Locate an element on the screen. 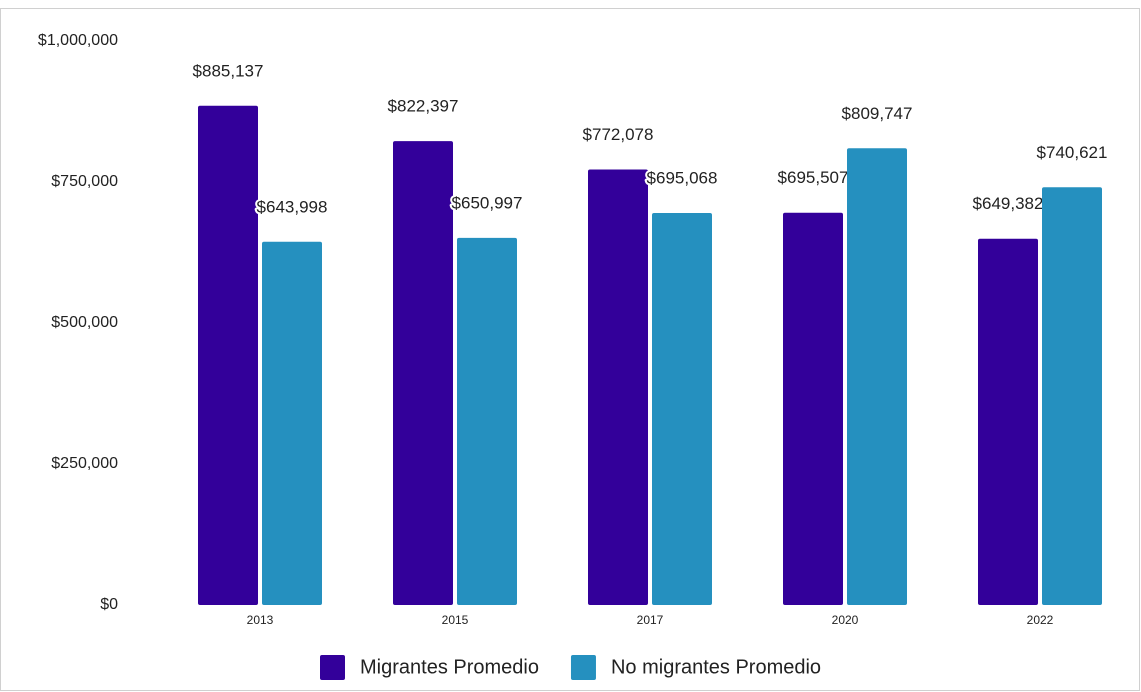  y-tick-label: $1,000,000 is located at coordinates (78, 40).